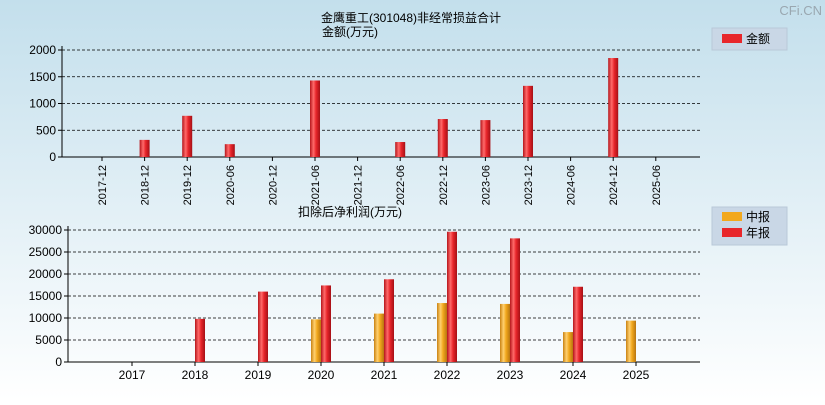 This screenshot has height=405, width=825. I want to click on top-chart-title: 金鹰重工(301048)非经常损益合计, so click(411, 17).